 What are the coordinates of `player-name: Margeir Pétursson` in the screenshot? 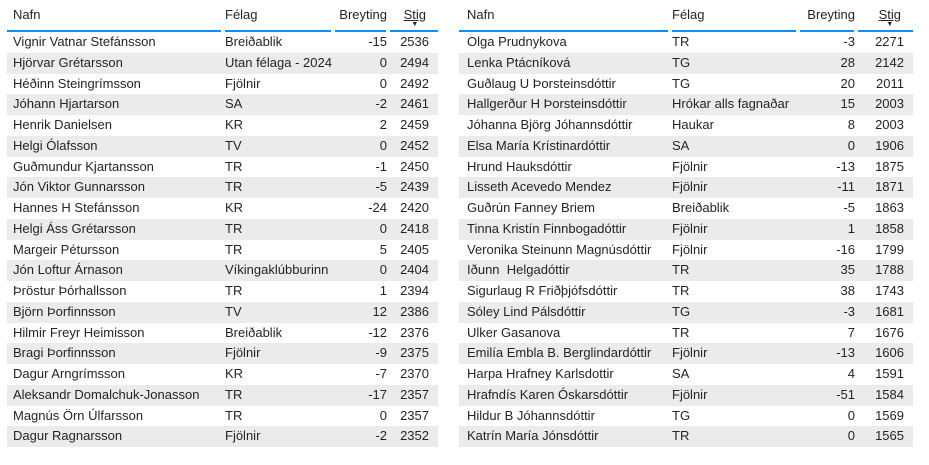 It's located at (66, 249).